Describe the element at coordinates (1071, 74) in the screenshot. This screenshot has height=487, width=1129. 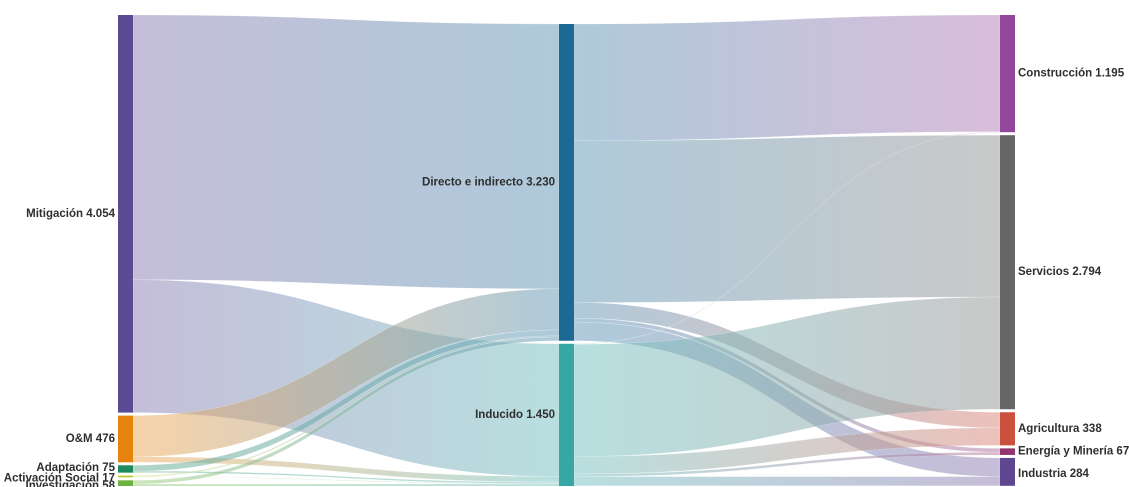
I see `label-construccion: Construcción 1.195` at that location.